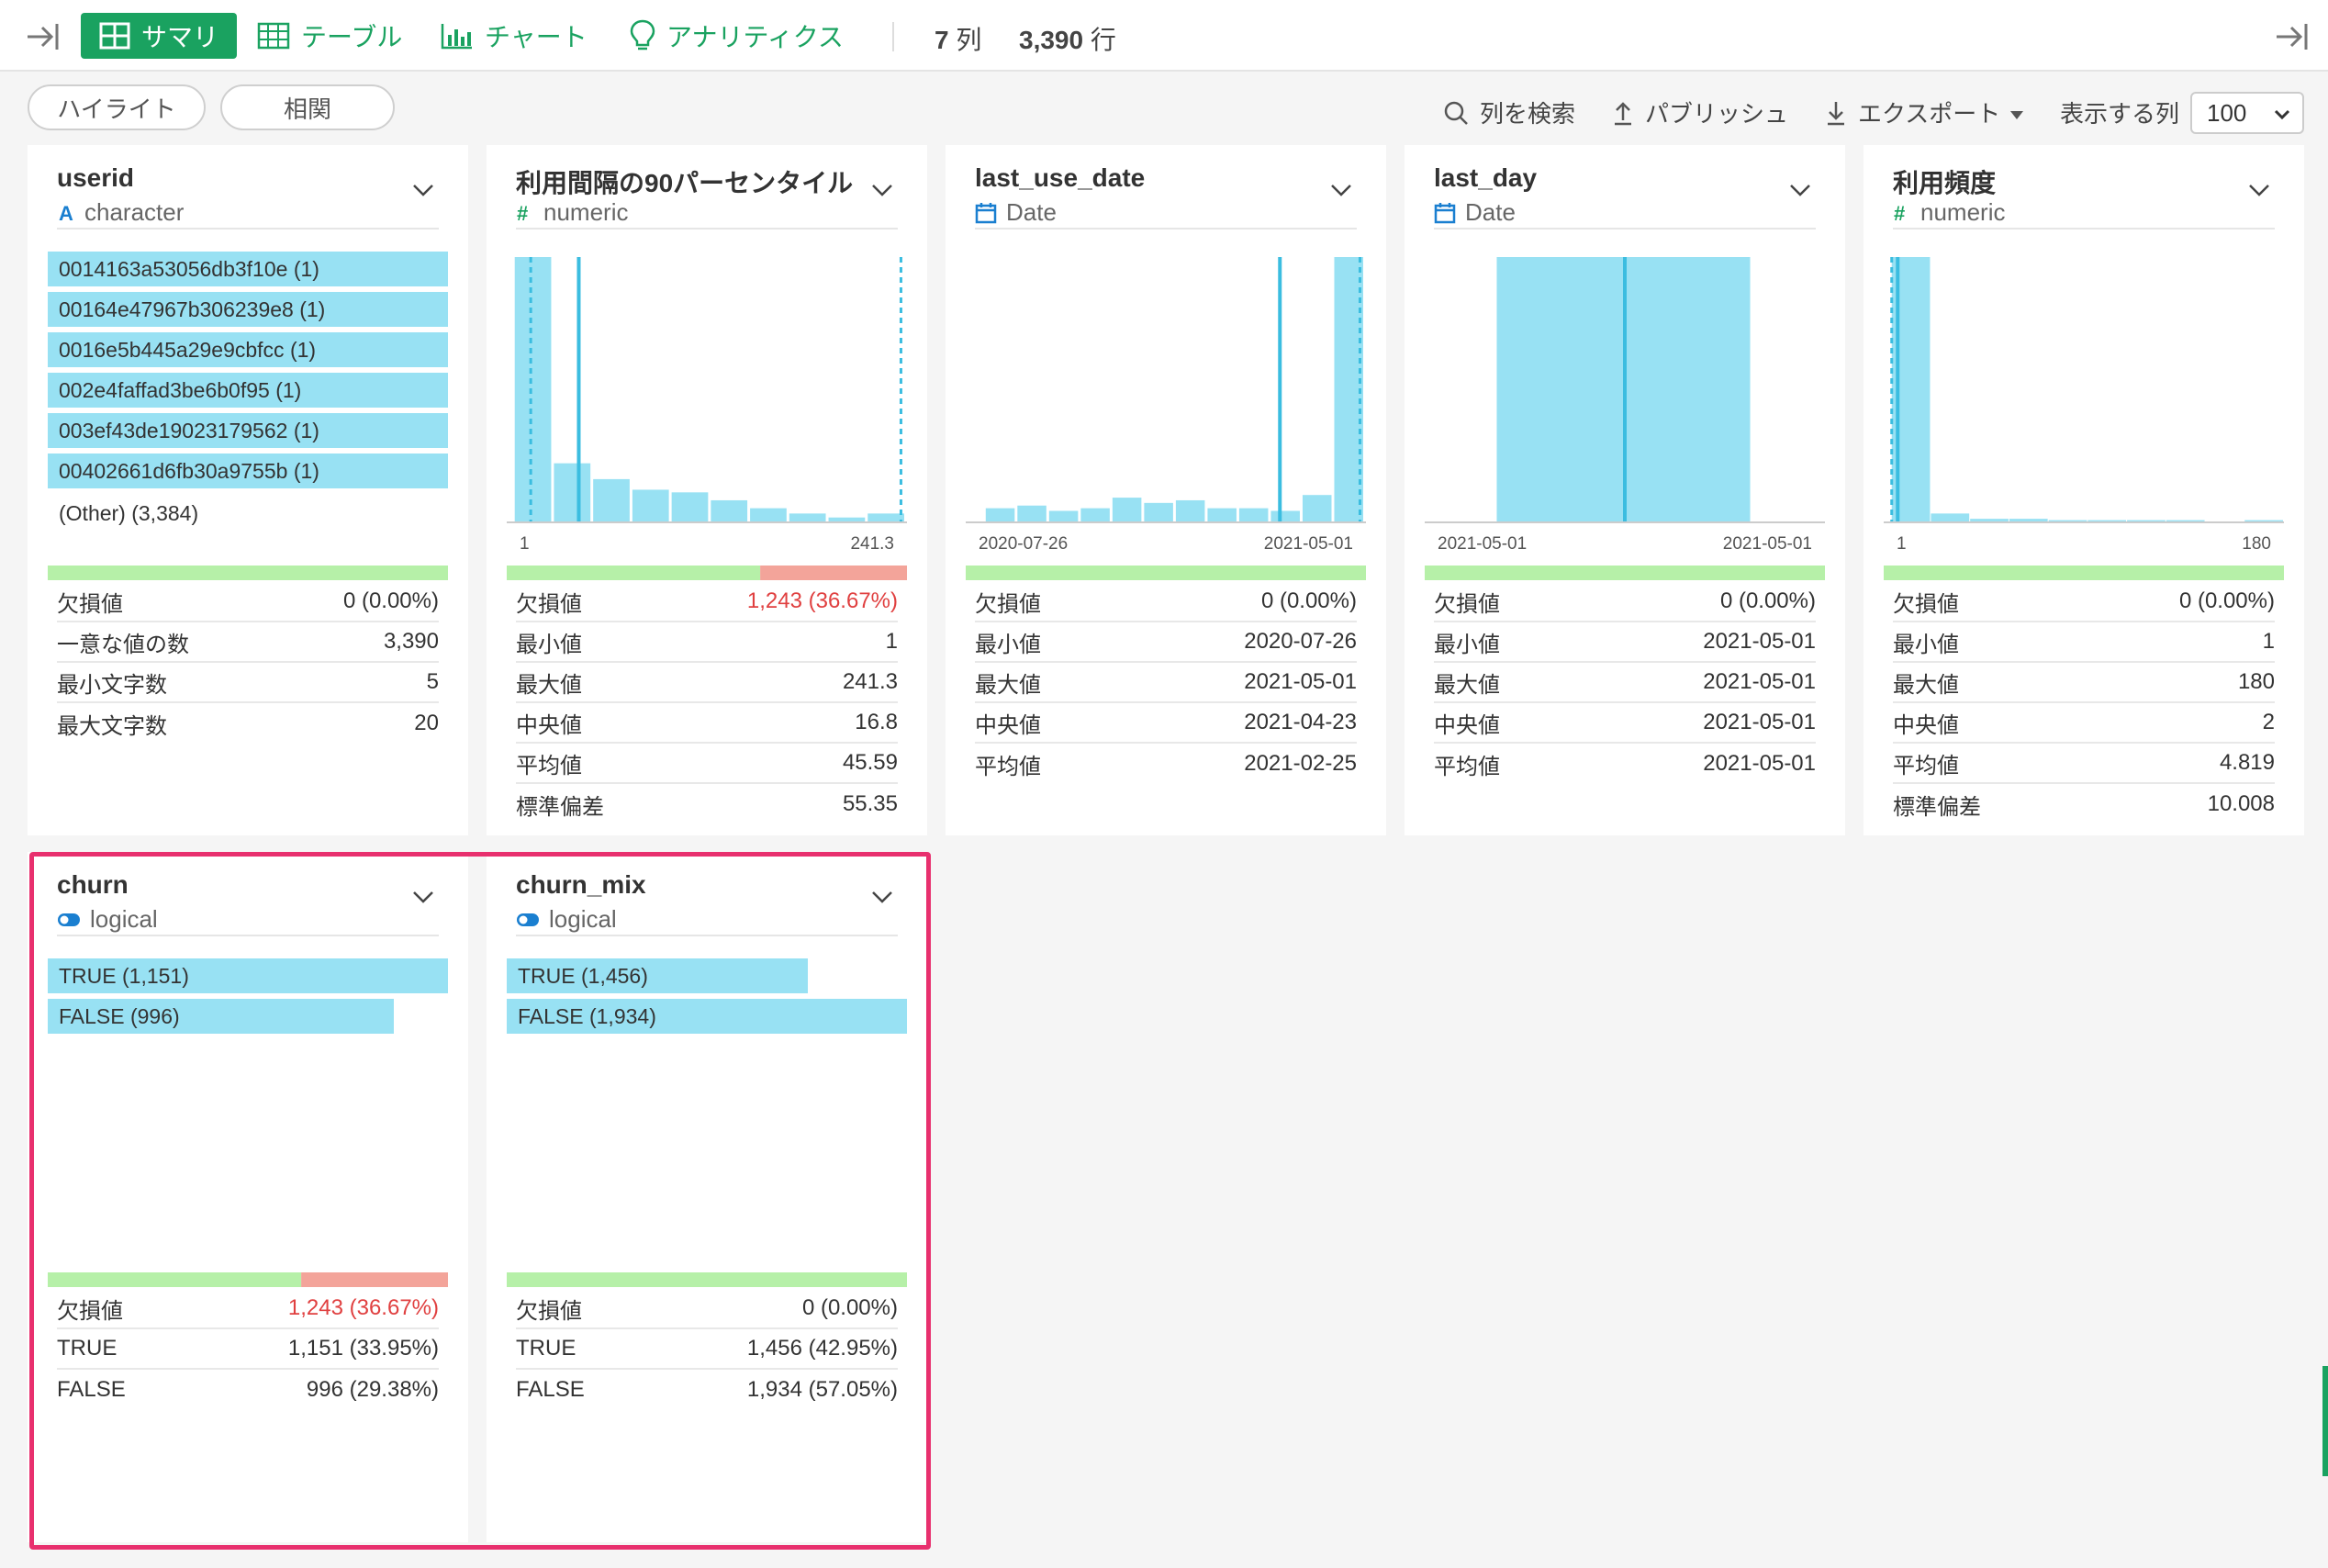  What do you see at coordinates (707, 804) in the screenshot?
I see `stat-row: 標準偏差 55.35` at bounding box center [707, 804].